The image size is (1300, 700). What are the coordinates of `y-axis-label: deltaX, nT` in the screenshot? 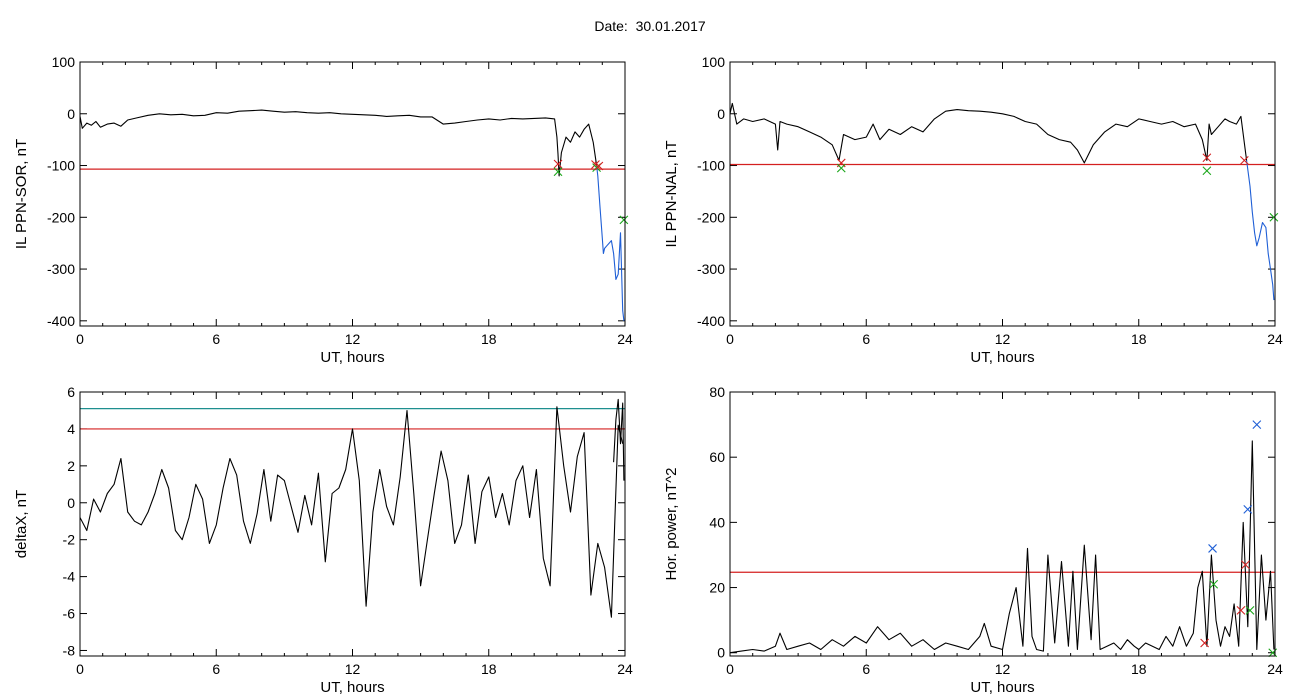 It's located at (21, 524).